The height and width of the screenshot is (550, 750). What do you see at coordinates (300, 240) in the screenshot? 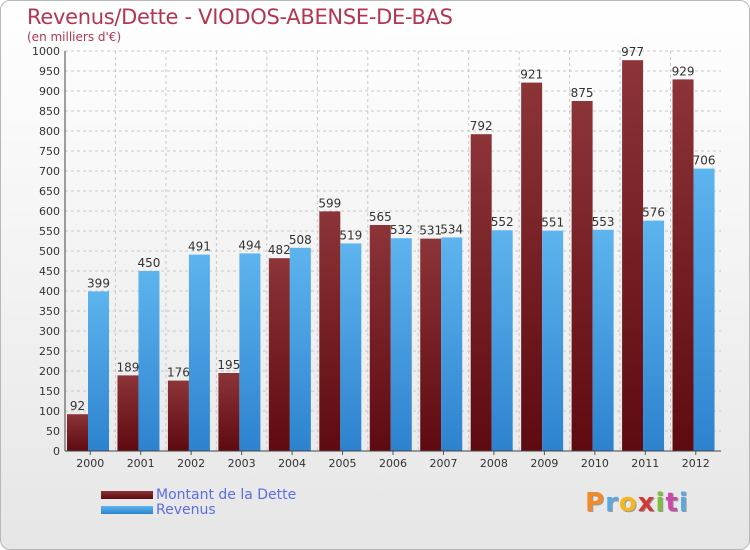
I see `data-label-revenus: 508` at bounding box center [300, 240].